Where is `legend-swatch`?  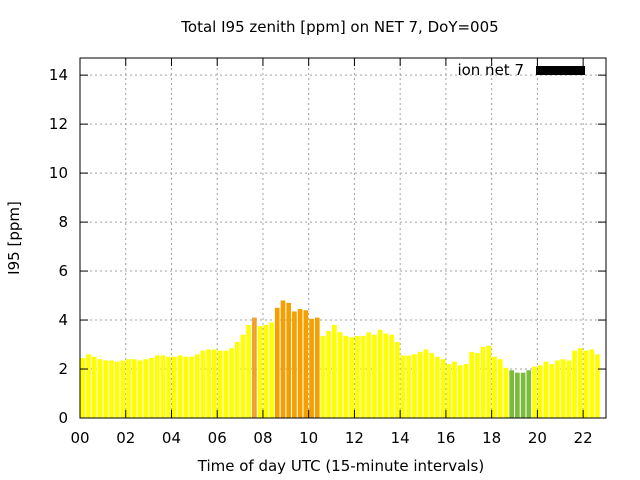 legend-swatch is located at coordinates (560, 70).